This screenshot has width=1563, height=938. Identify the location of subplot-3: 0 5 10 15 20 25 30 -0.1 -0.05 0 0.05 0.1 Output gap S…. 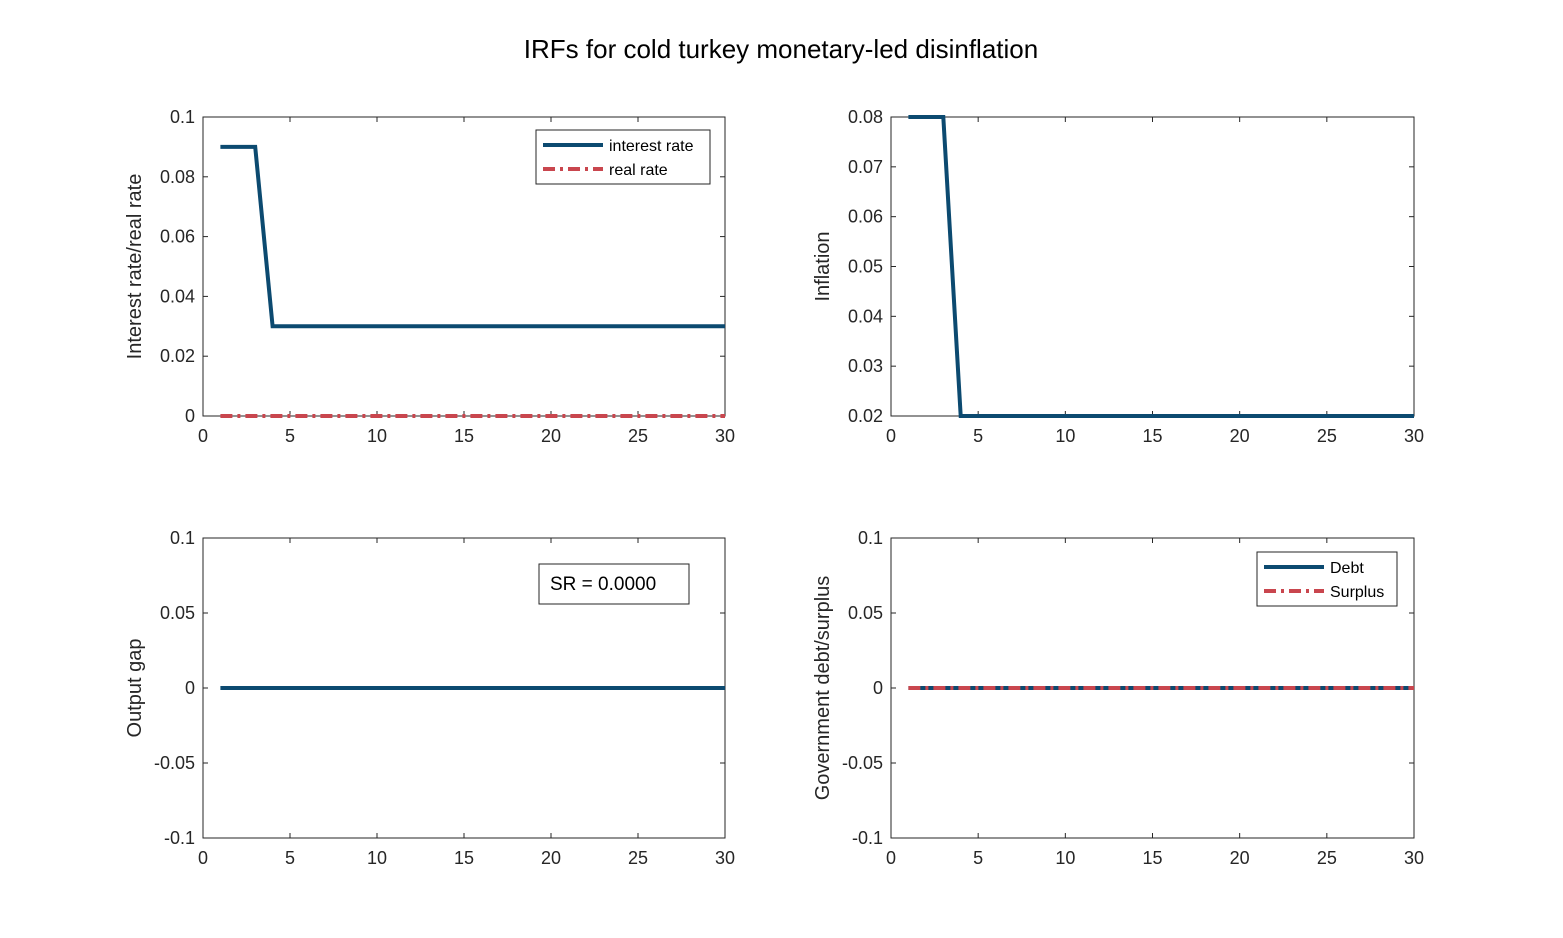
(429, 698).